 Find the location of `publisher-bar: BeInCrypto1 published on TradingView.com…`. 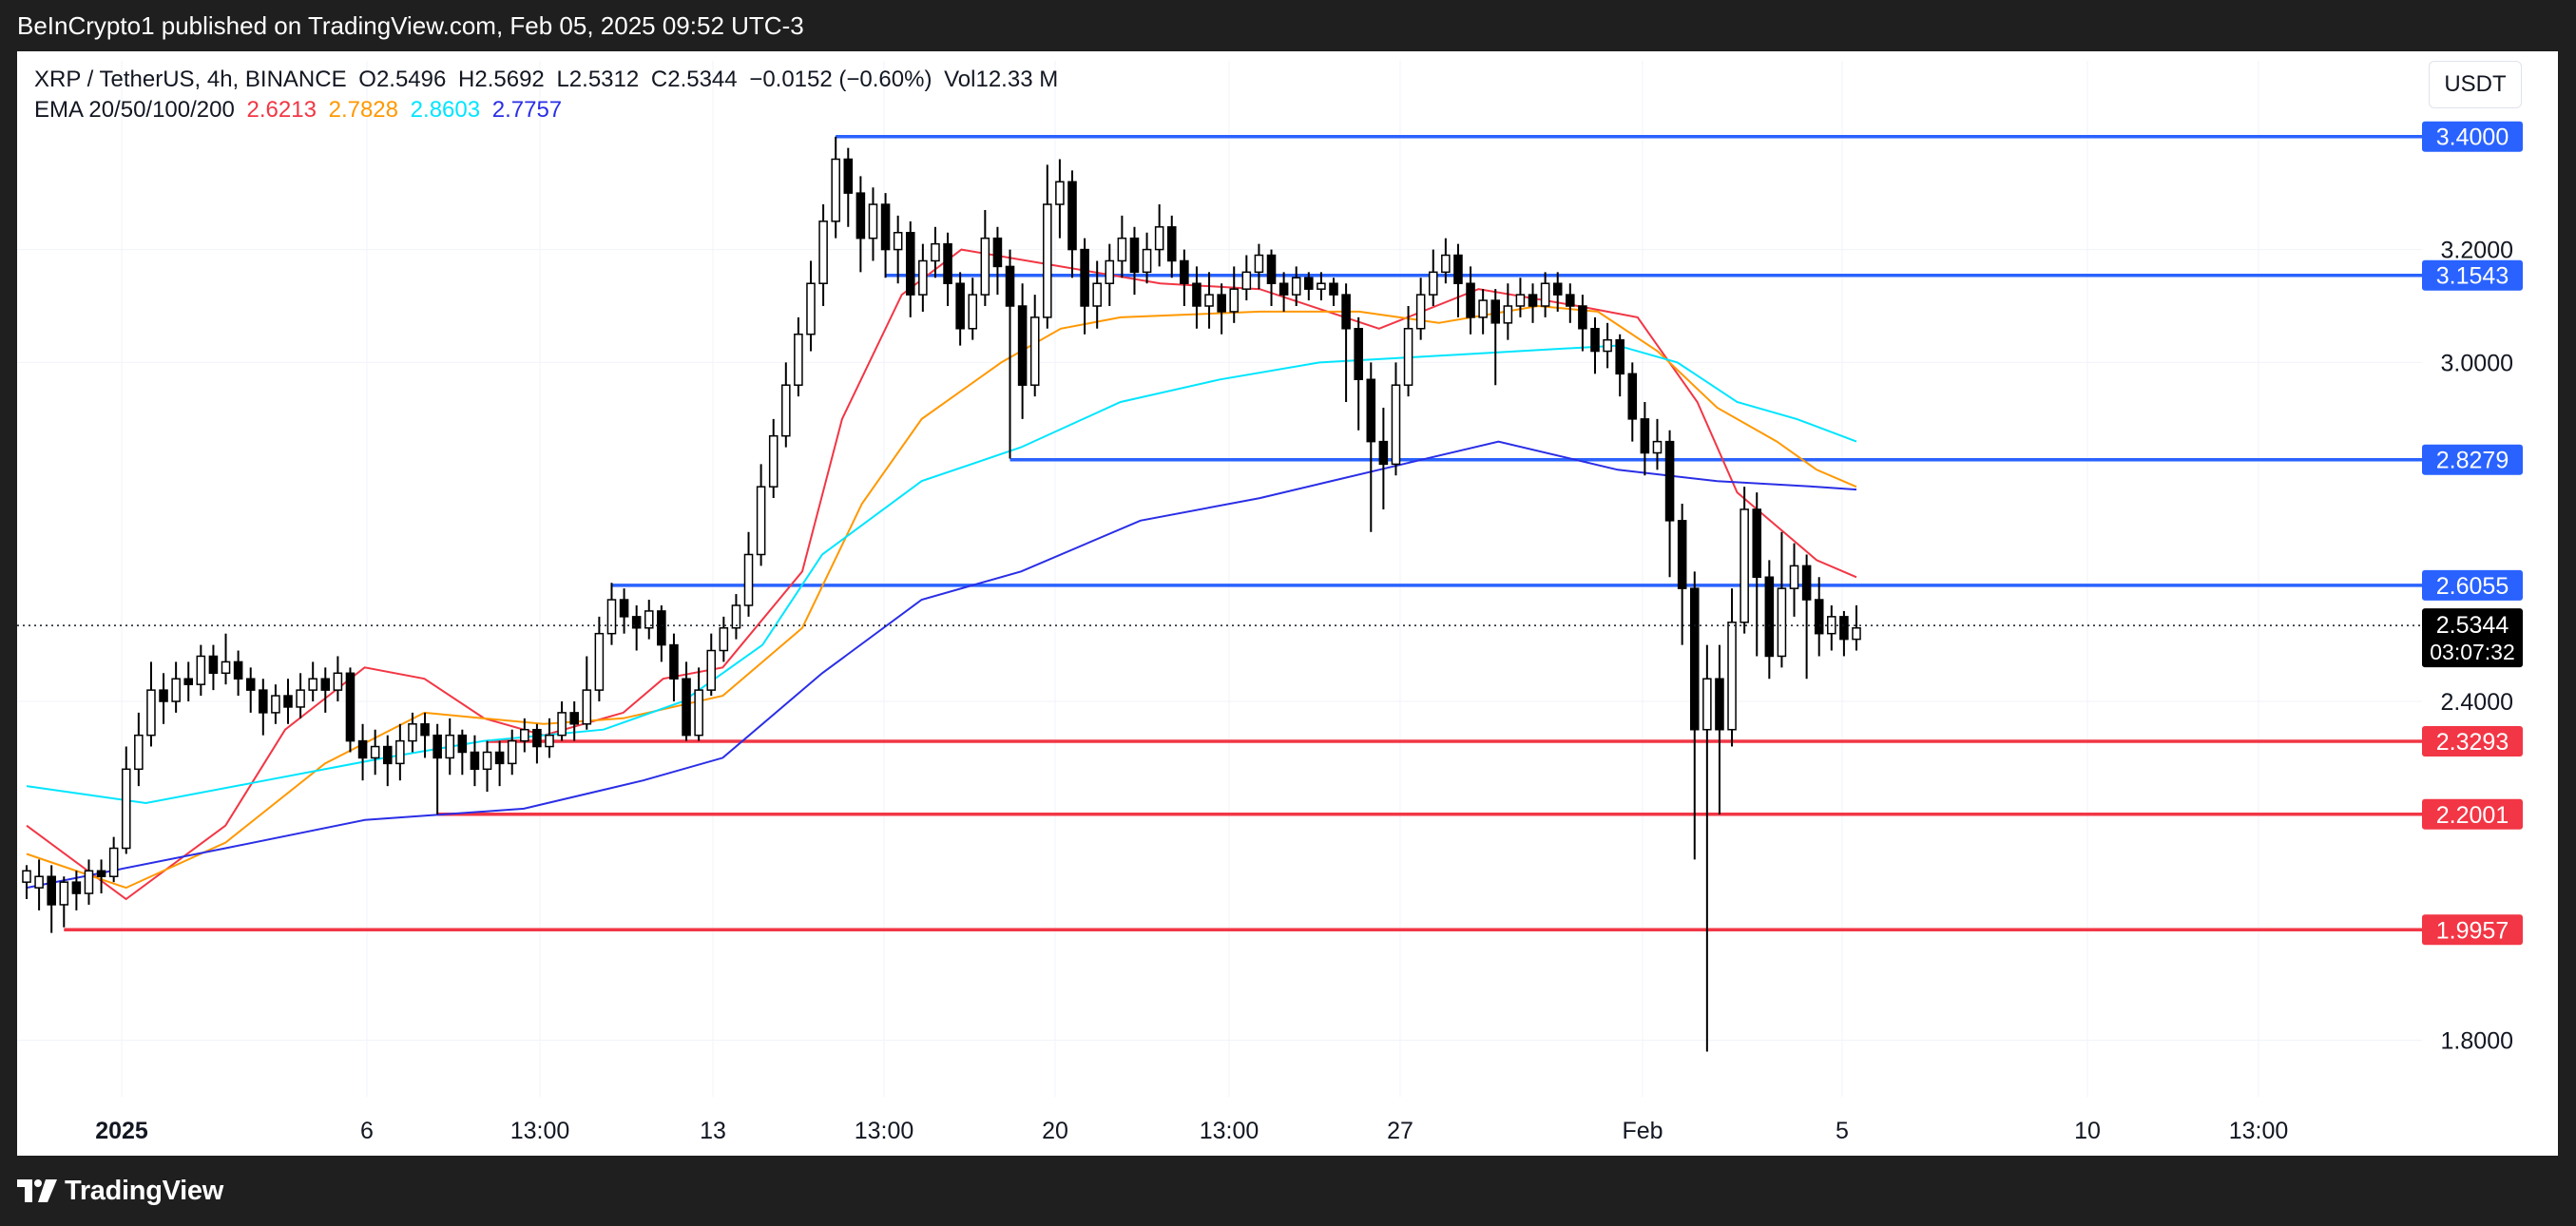

publisher-bar: BeInCrypto1 published on TradingView.com… is located at coordinates (1288, 25).